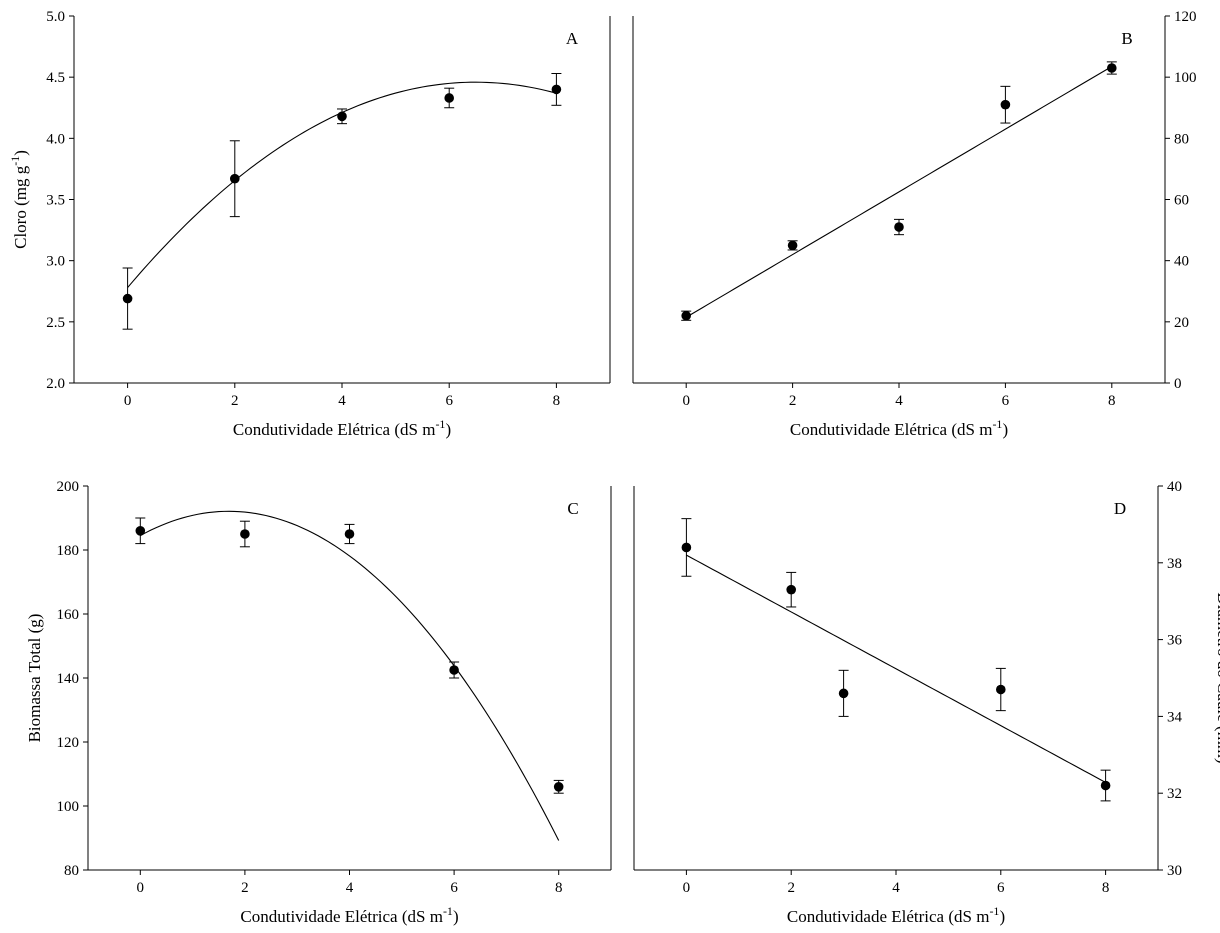 The width and height of the screenshot is (1220, 933). Describe the element at coordinates (572, 38) in the screenshot. I see `panel-letter: A` at that location.